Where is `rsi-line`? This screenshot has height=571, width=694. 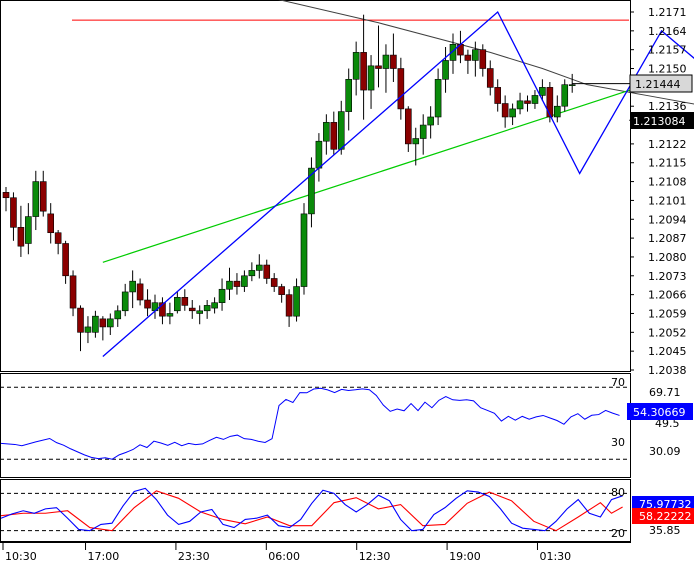 rsi-line is located at coordinates (310, 423).